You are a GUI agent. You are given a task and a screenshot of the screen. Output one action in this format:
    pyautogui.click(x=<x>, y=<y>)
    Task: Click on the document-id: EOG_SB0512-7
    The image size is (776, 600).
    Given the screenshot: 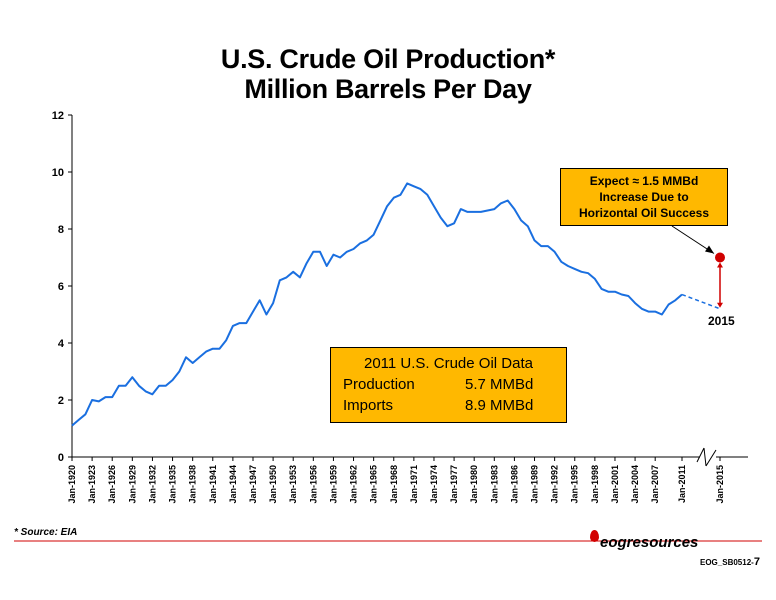 What is the action you would take?
    pyautogui.click(x=730, y=562)
    